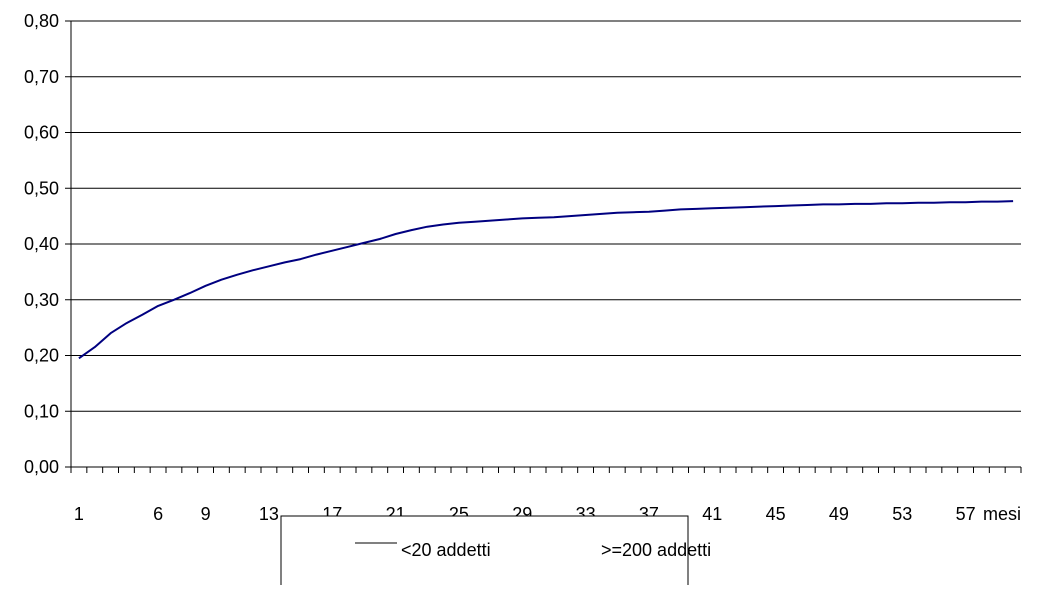 The image size is (1039, 590). I want to click on x-tick-label-0: 1, so click(79, 514).